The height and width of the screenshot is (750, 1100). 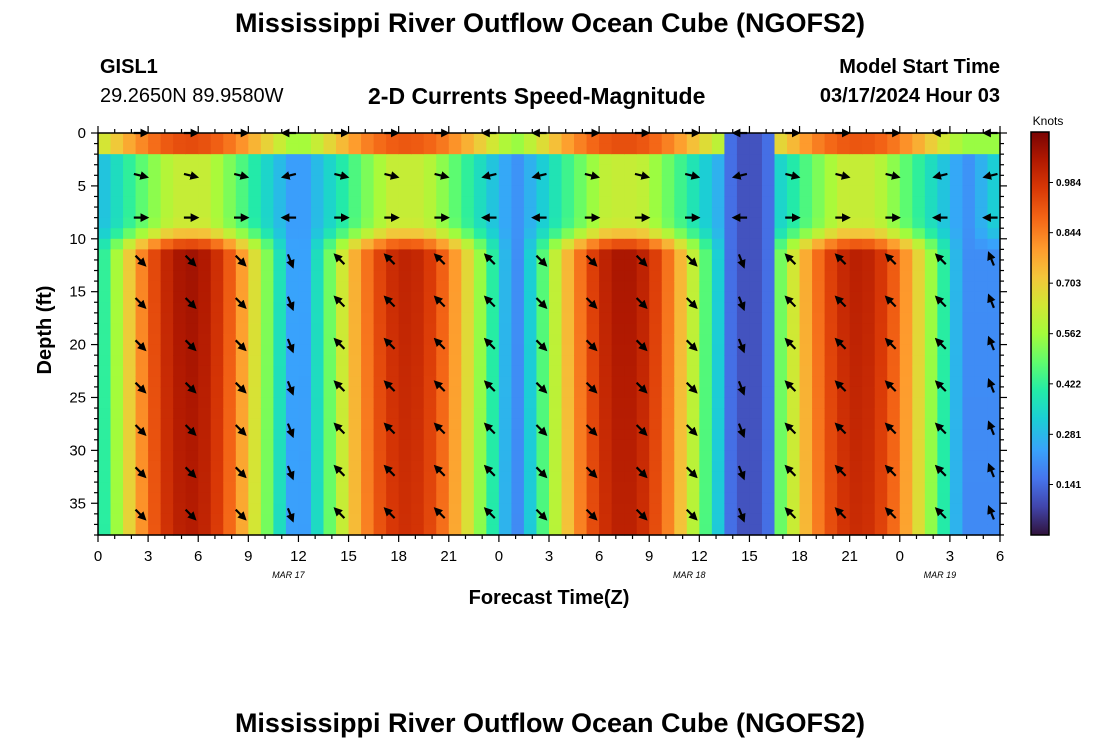 I want to click on x-tick-label: 9, so click(x=248, y=556).